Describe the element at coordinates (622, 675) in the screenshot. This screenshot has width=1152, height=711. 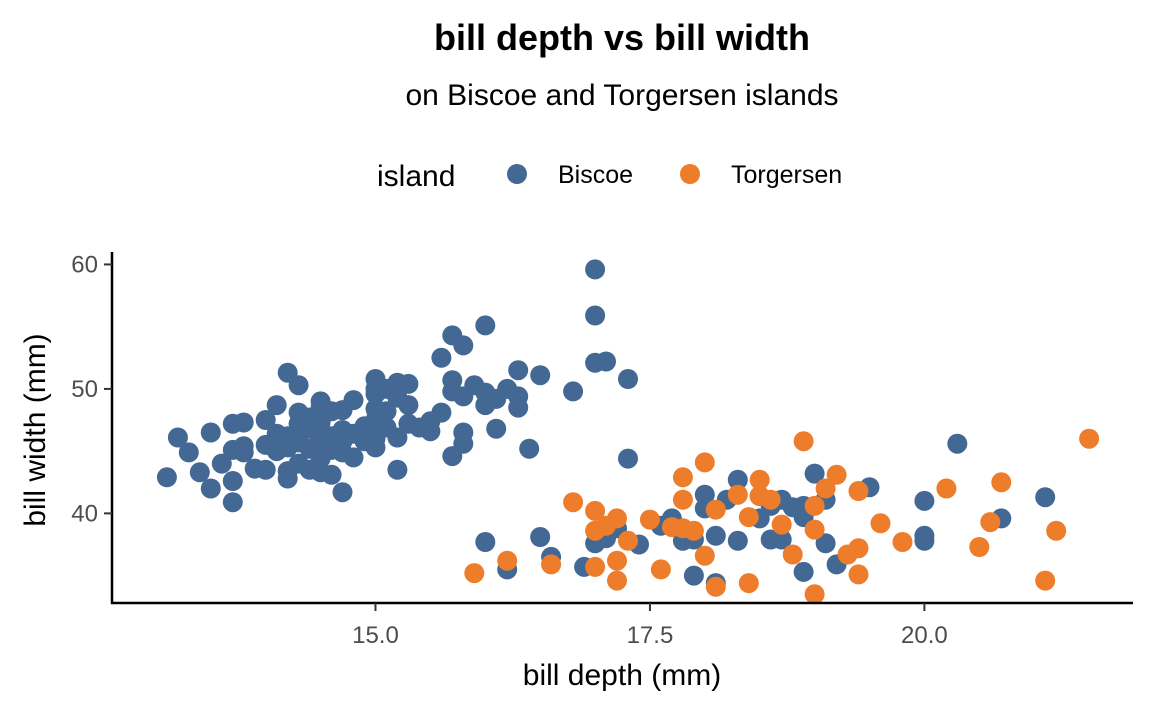
I see `x-axis-title: bill depth (mm)` at that location.